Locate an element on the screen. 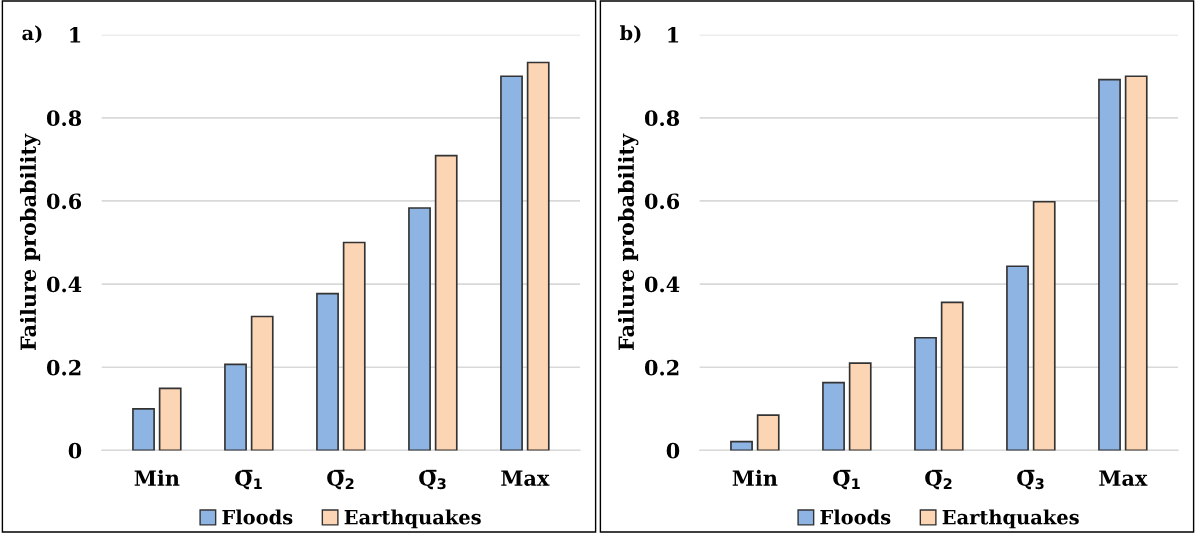 Image resolution: width=1196 pixels, height=533 pixels. chart-title: b) is located at coordinates (630, 34).